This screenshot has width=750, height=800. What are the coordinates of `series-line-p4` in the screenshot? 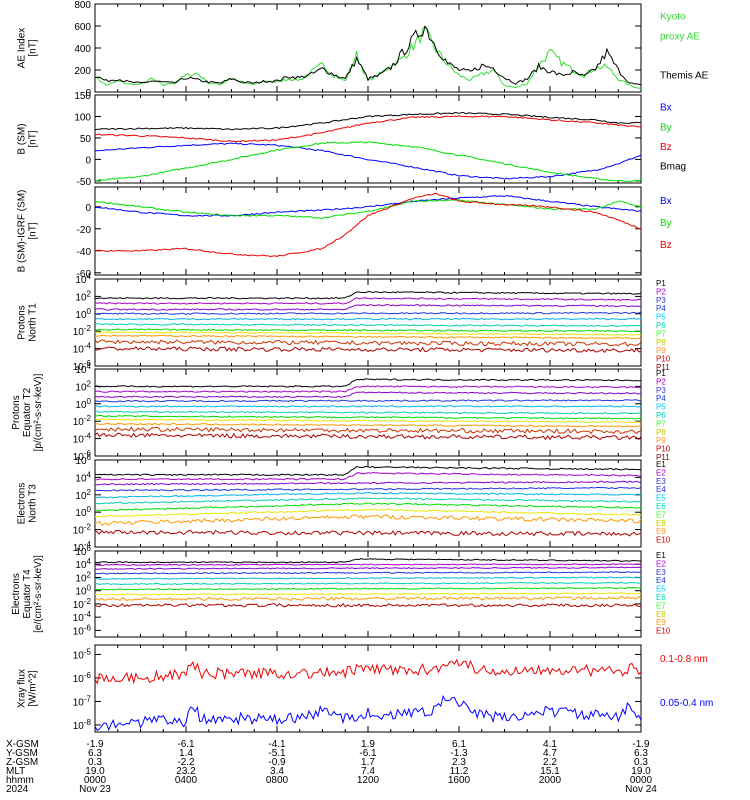 It's located at (368, 401).